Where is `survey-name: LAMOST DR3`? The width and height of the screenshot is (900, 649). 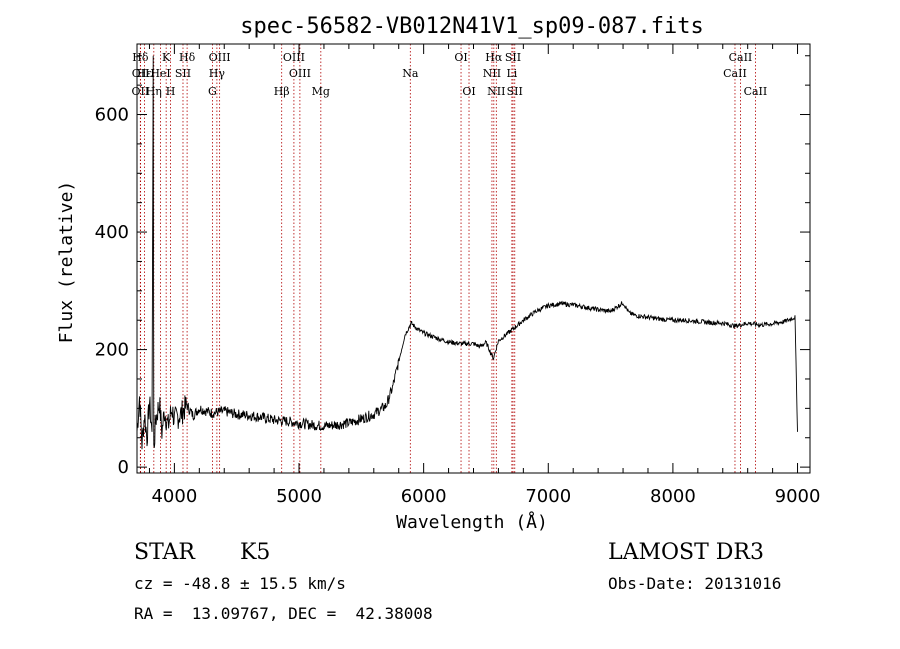 survey-name: LAMOST DR3 is located at coordinates (686, 552).